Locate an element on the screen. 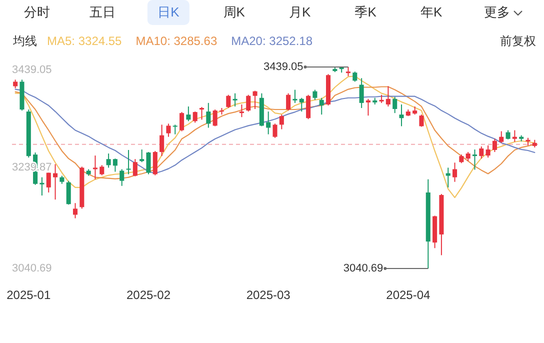 This screenshot has height=343, width=544. text: 季K is located at coordinates (365, 12).